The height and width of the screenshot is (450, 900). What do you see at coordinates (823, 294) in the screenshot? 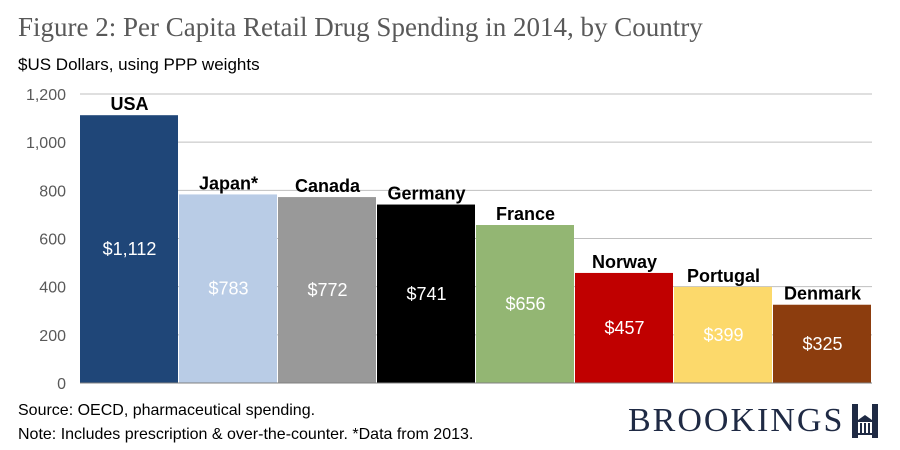
I see `category-label: Denmark` at bounding box center [823, 294].